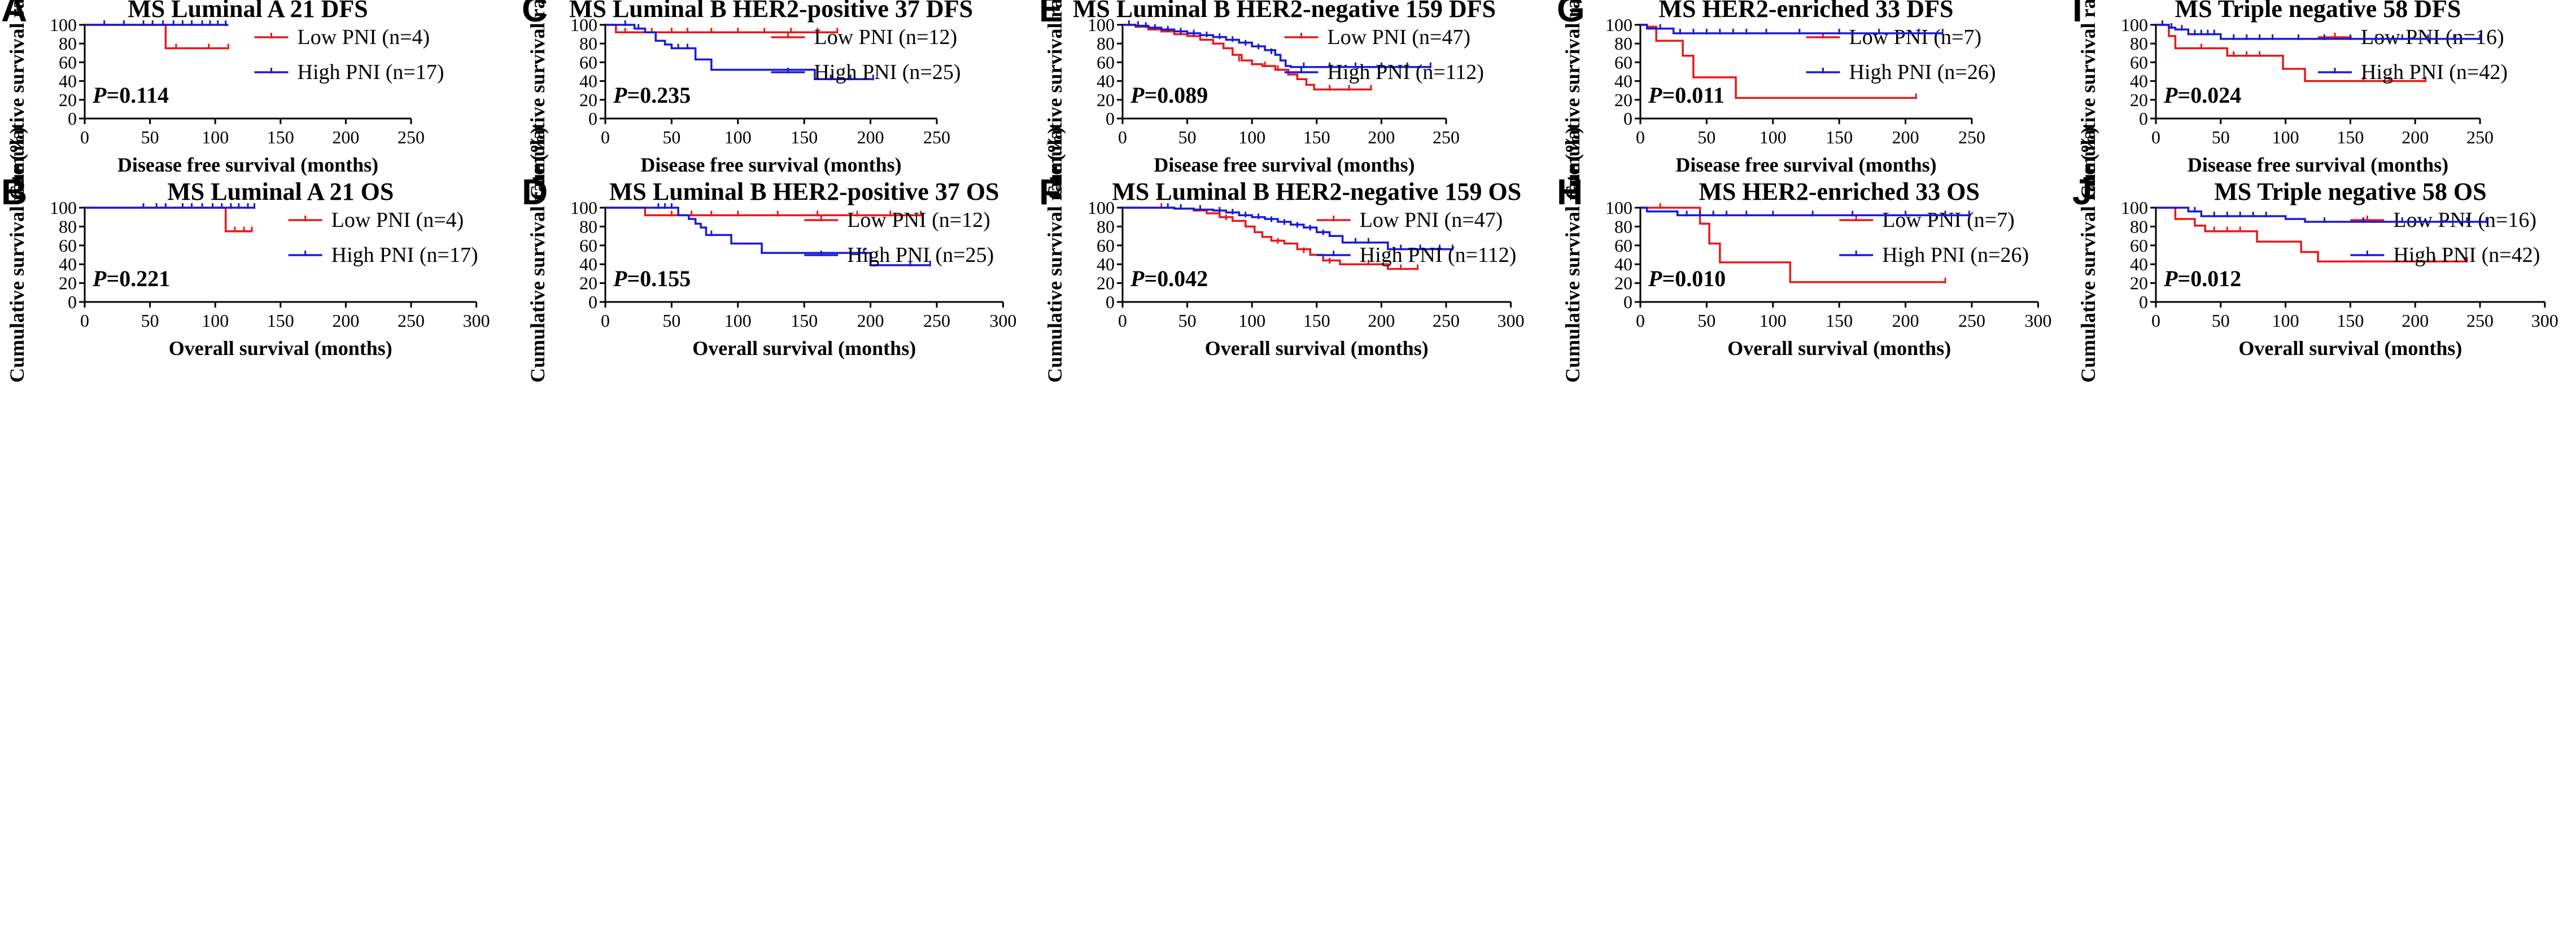 This screenshot has width=2576, height=951. Describe the element at coordinates (138, 278) in the screenshot. I see `p-number: =0.221` at that location.